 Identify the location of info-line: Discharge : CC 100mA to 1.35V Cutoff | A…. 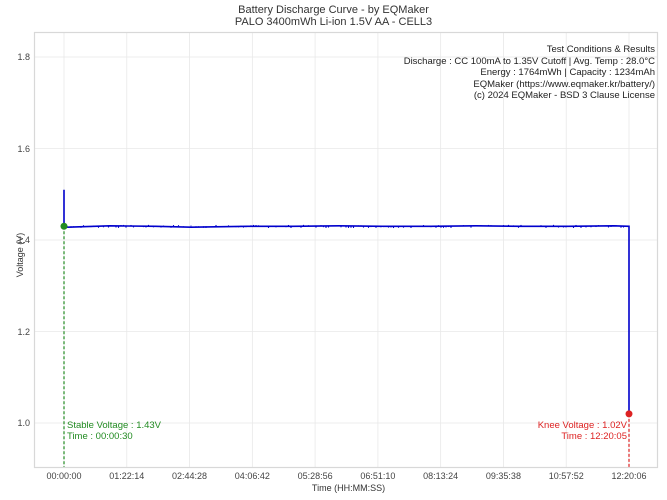
(529, 61).